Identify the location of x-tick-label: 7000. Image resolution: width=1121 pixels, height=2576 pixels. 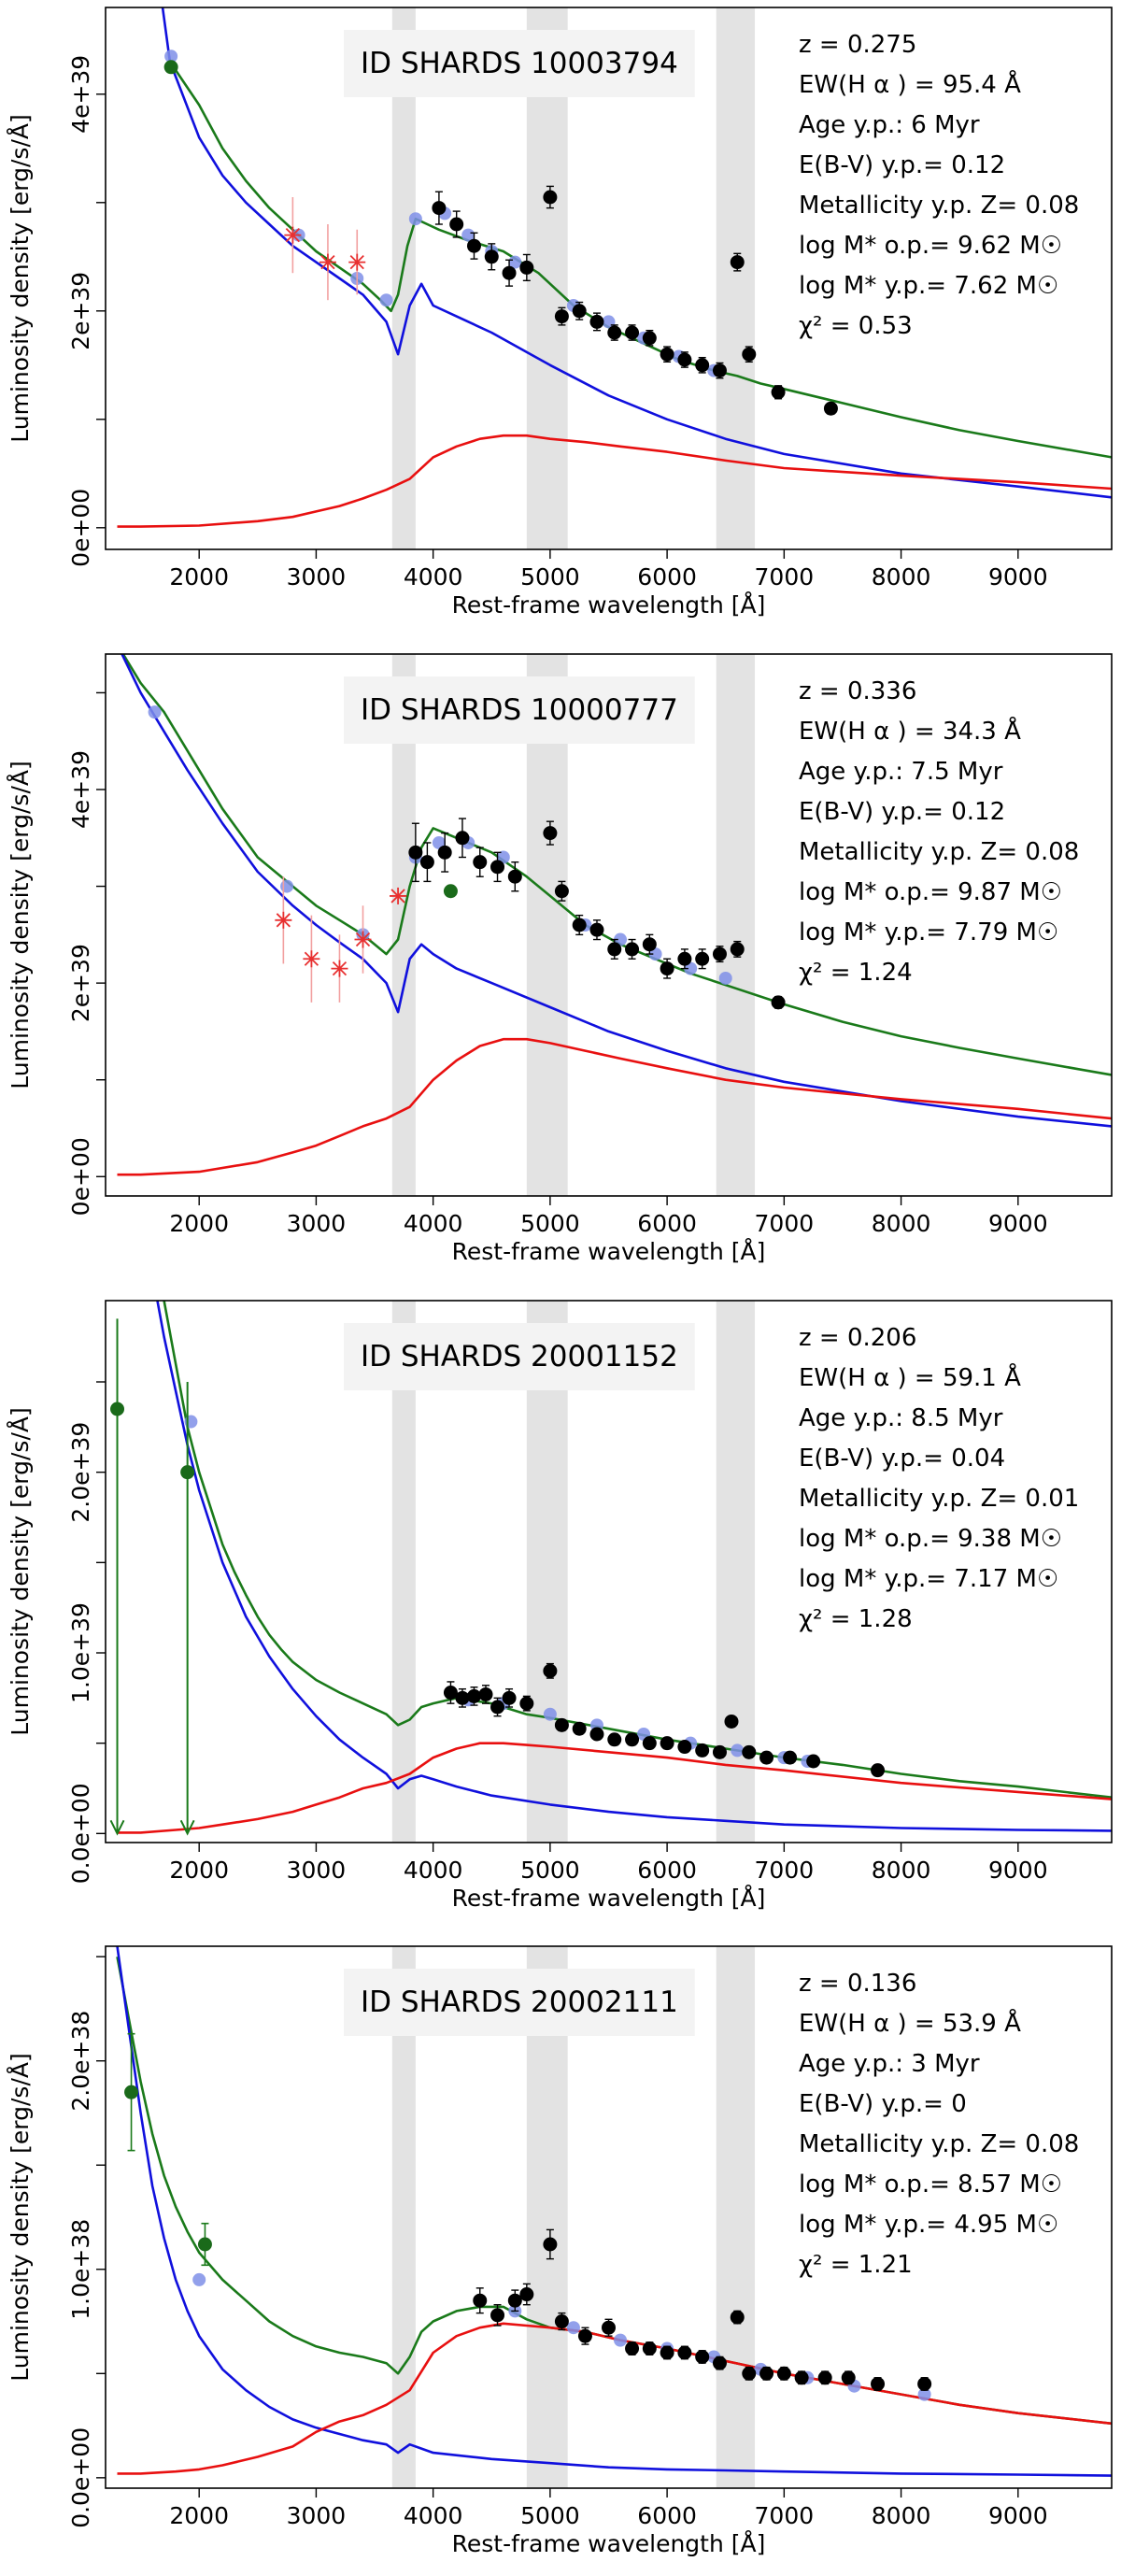
(785, 2515).